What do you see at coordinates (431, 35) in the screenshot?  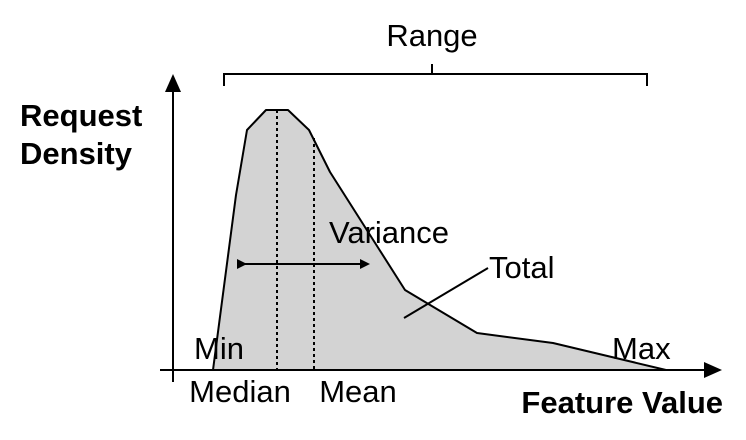 I see `range-label: Range` at bounding box center [431, 35].